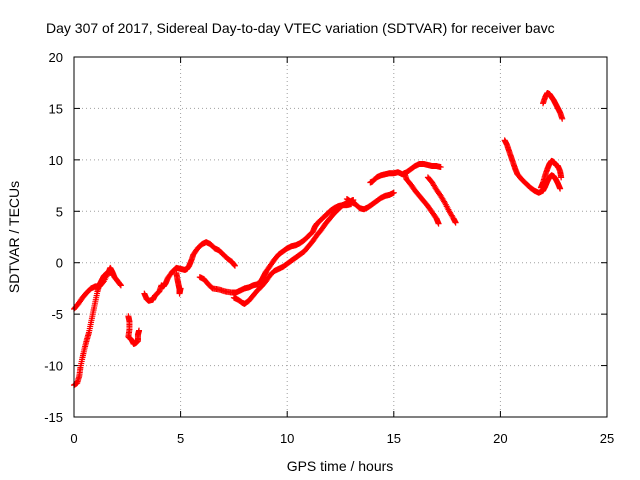 The image size is (640, 480). I want to click on y-tick-label: -10, so click(53, 366).